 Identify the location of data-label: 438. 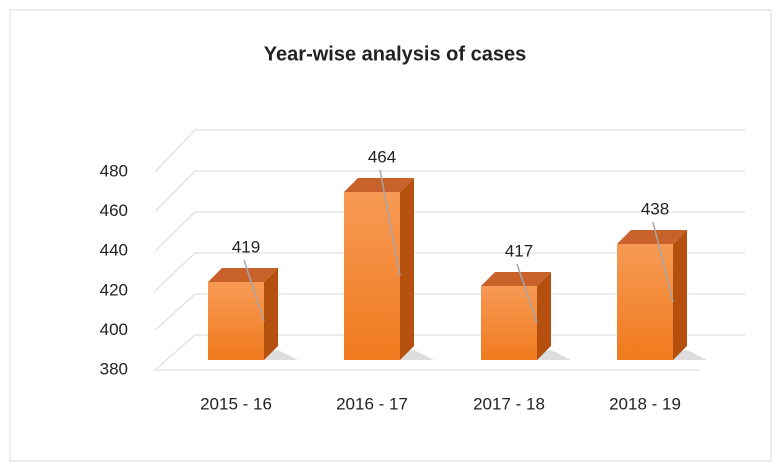
(655, 208).